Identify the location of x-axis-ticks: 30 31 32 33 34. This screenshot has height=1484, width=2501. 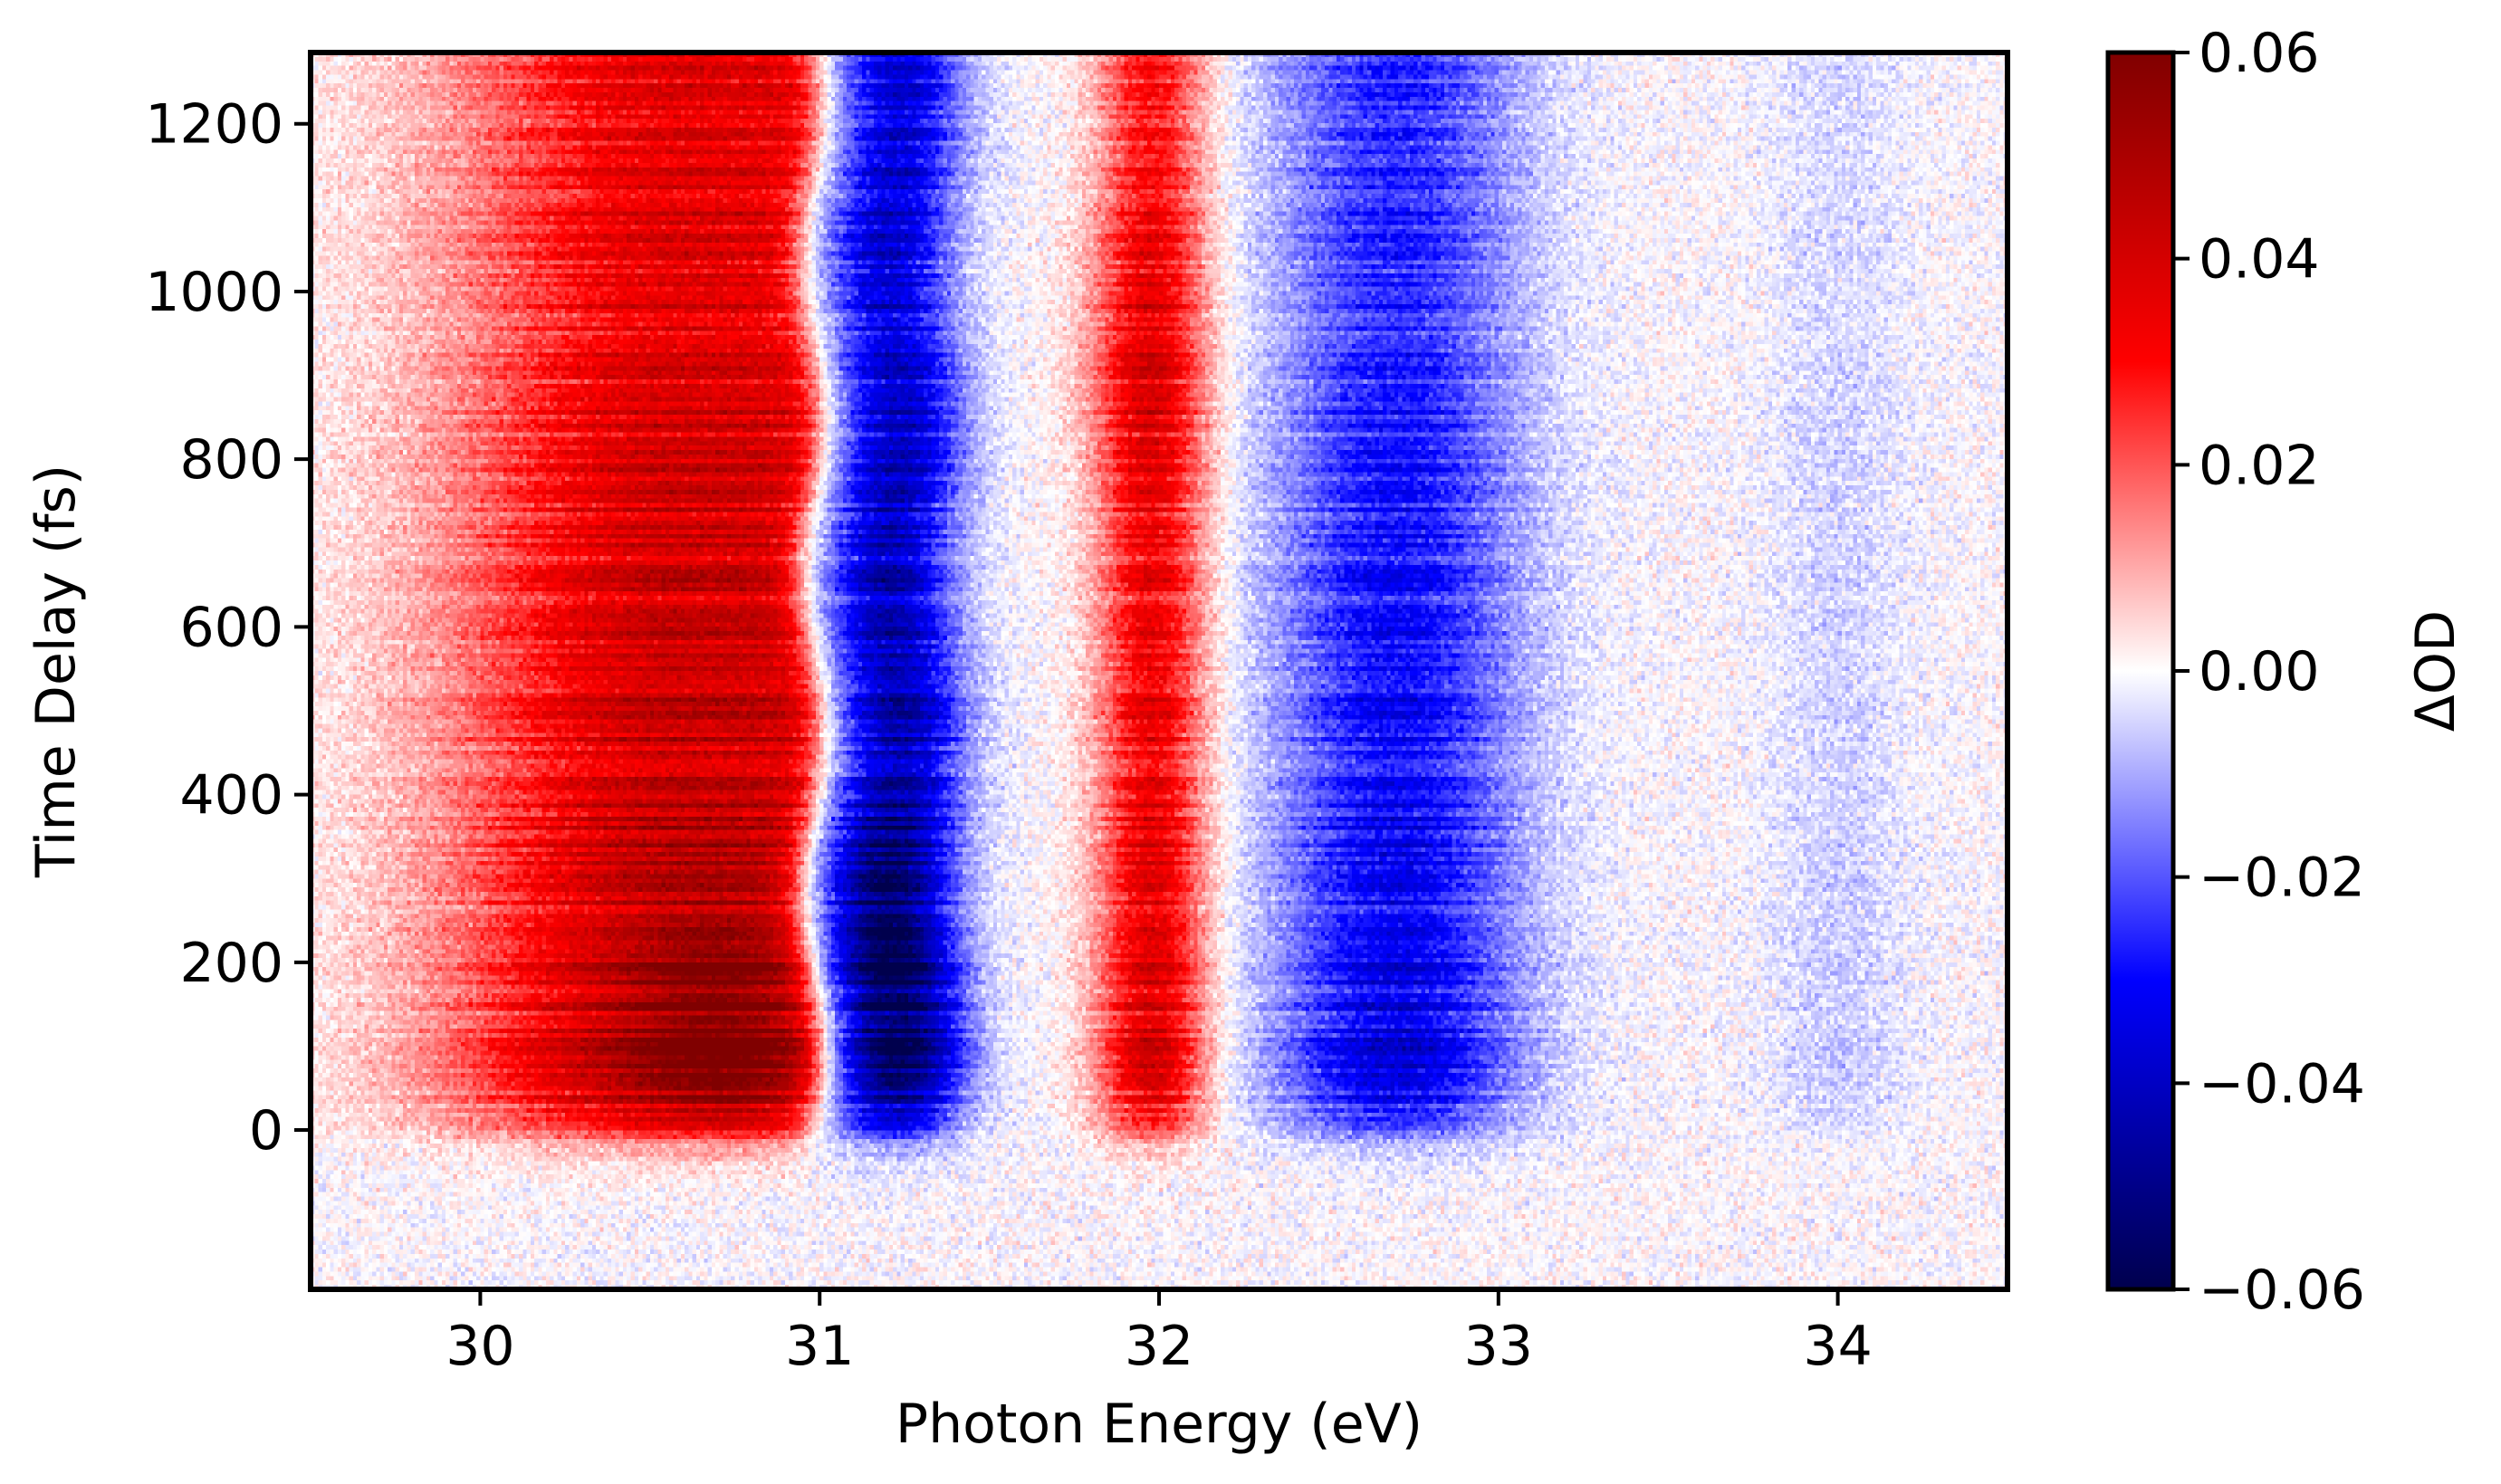
(1159, 1333).